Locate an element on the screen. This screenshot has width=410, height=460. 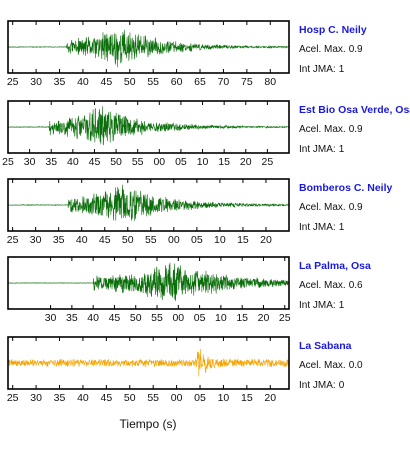
int-jma-text: Int JMA: 0 is located at coordinates (322, 385).